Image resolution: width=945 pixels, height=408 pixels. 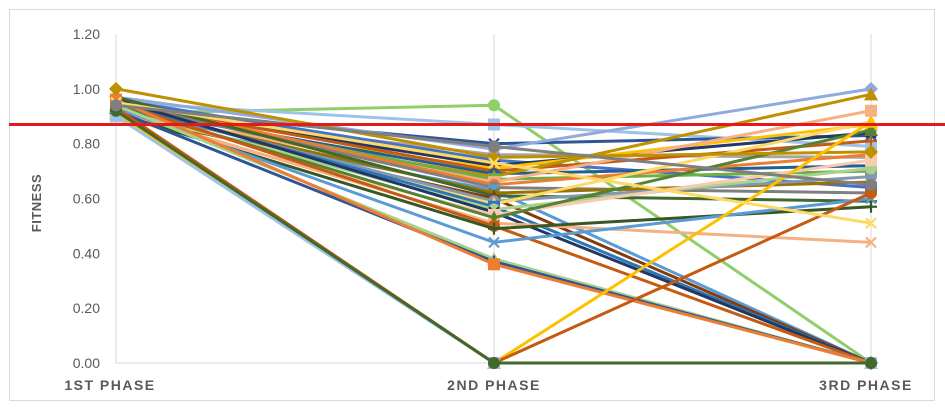 I want to click on y-tick-label: 1.20, so click(x=86, y=34).